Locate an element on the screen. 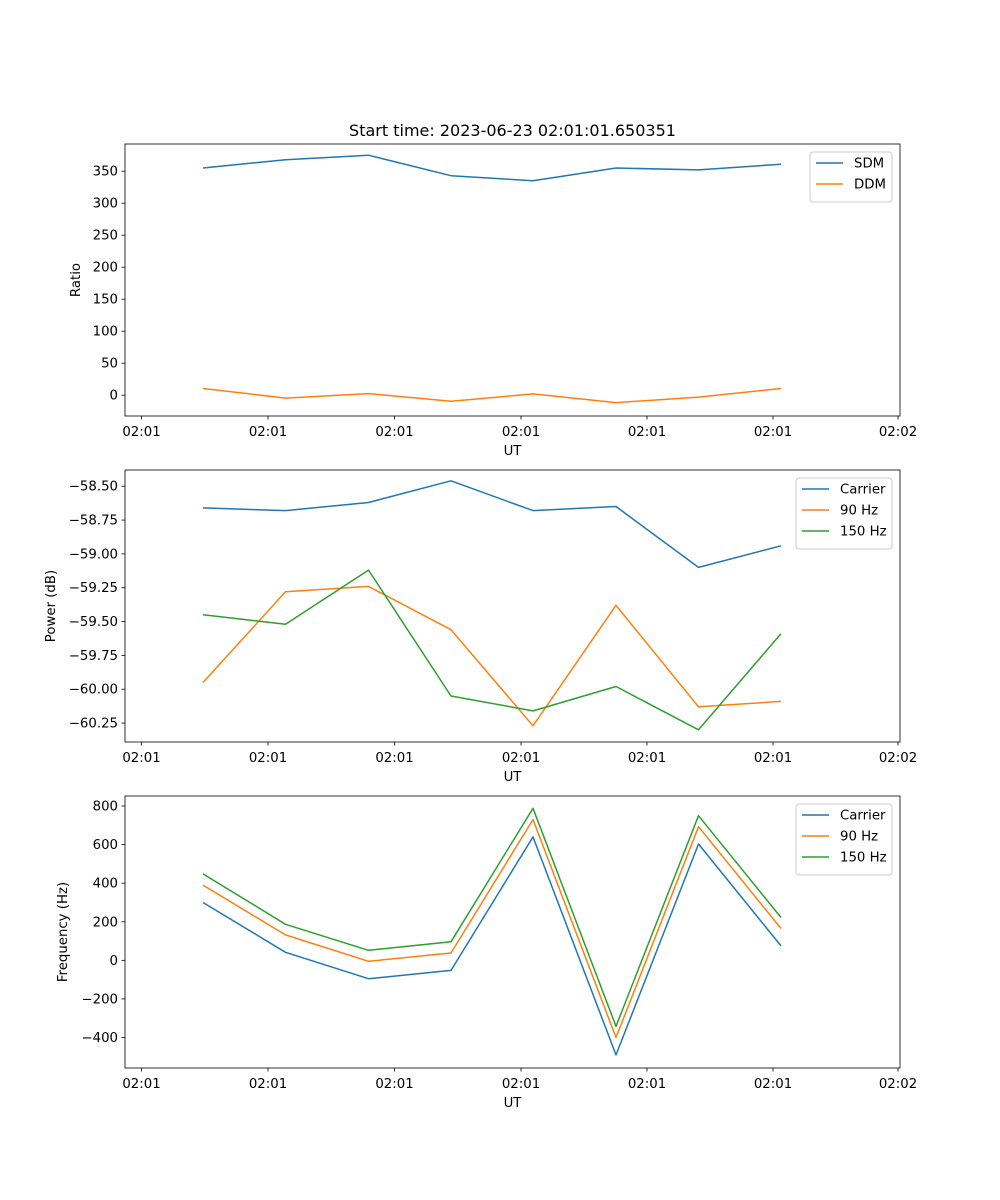 This screenshot has width=1000, height=1200. y-tick-label: 300 is located at coordinates (105, 204).